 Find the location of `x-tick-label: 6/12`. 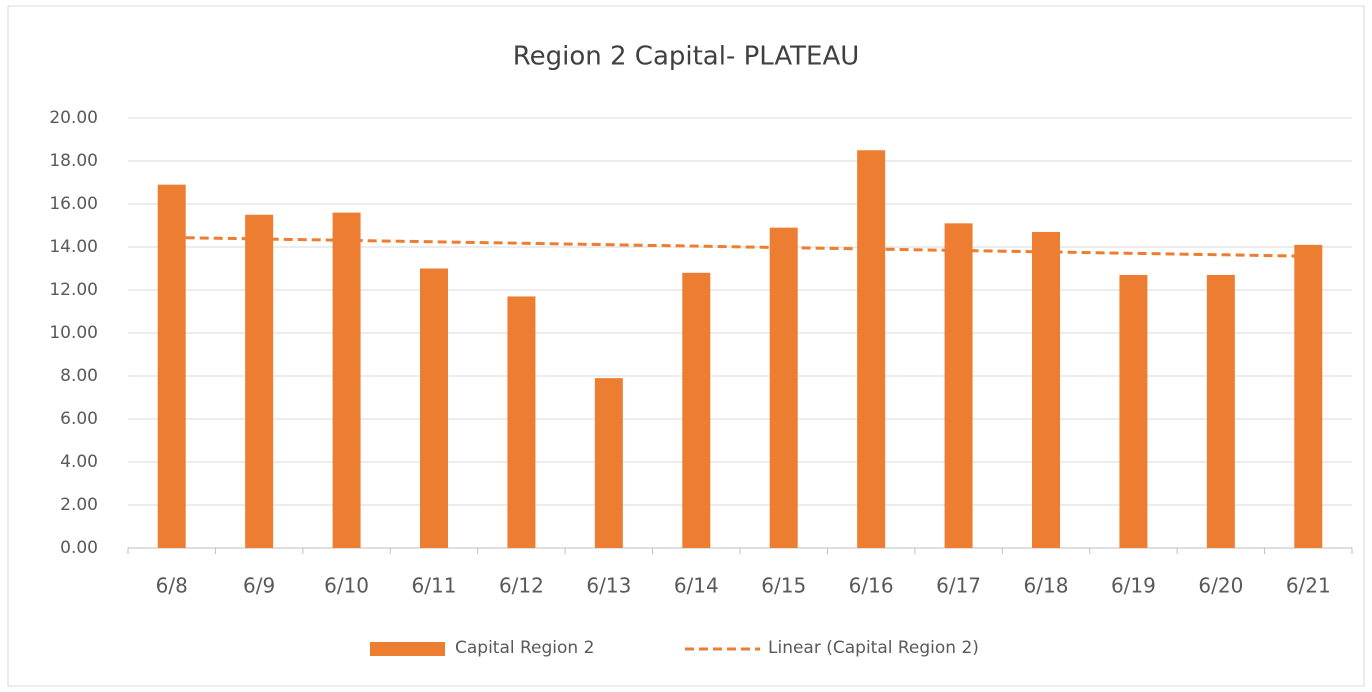

x-tick-label: 6/12 is located at coordinates (521, 586).